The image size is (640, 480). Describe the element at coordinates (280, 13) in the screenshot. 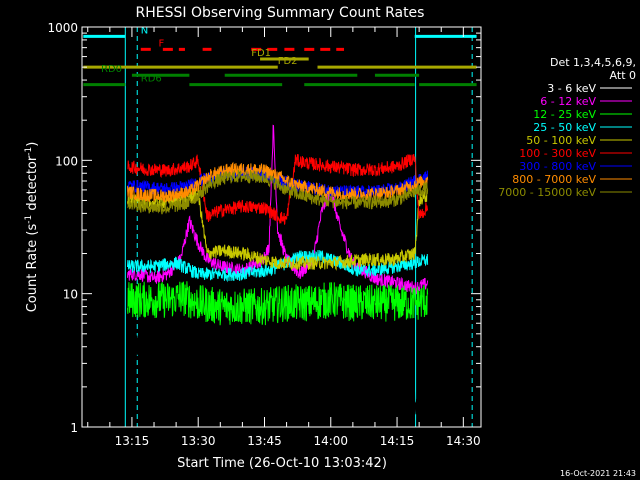

I see `chart-title: RHESSI Observing Summary Count Rates` at that location.